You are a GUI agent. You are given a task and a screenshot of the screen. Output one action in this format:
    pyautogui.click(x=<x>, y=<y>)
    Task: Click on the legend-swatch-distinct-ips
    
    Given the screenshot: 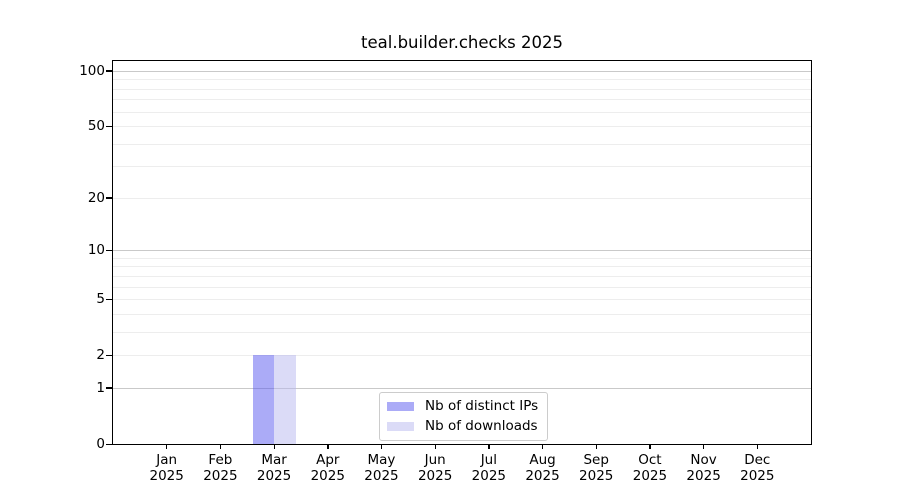 What is the action you would take?
    pyautogui.click(x=400, y=406)
    